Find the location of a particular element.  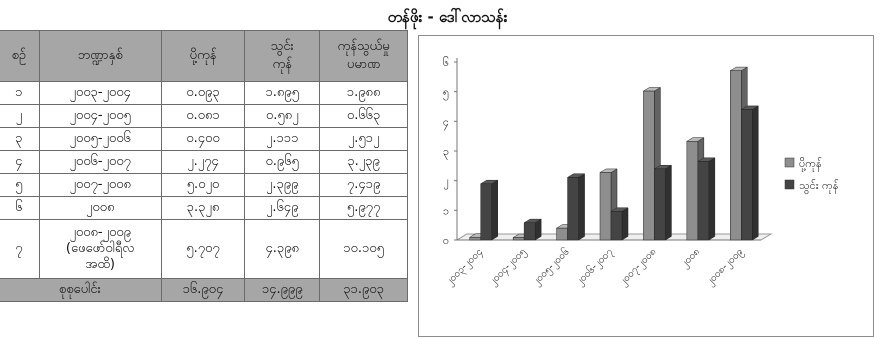

table-row: ၅ ၂၀၀၇-၂၀၀၈ ၅.၀၂၀ ၂.၃၉၉ ၇.၄၁၉ is located at coordinates (204, 185).